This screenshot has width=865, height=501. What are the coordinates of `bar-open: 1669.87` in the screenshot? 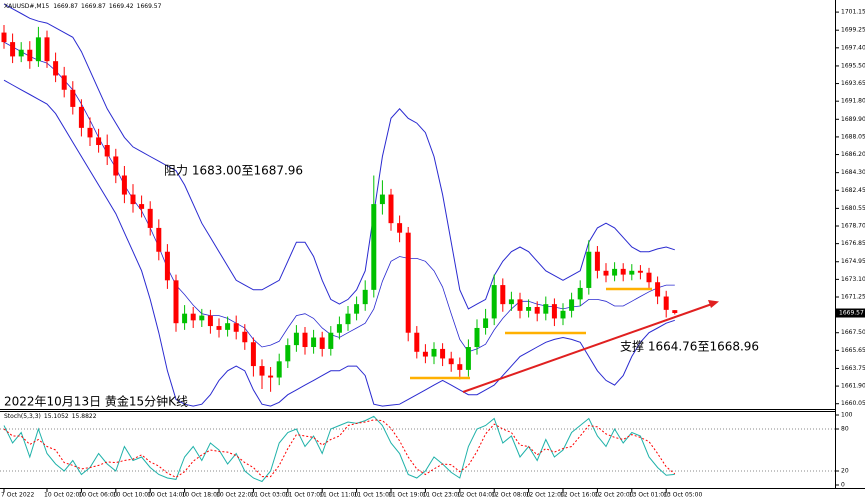 It's located at (65, 6).